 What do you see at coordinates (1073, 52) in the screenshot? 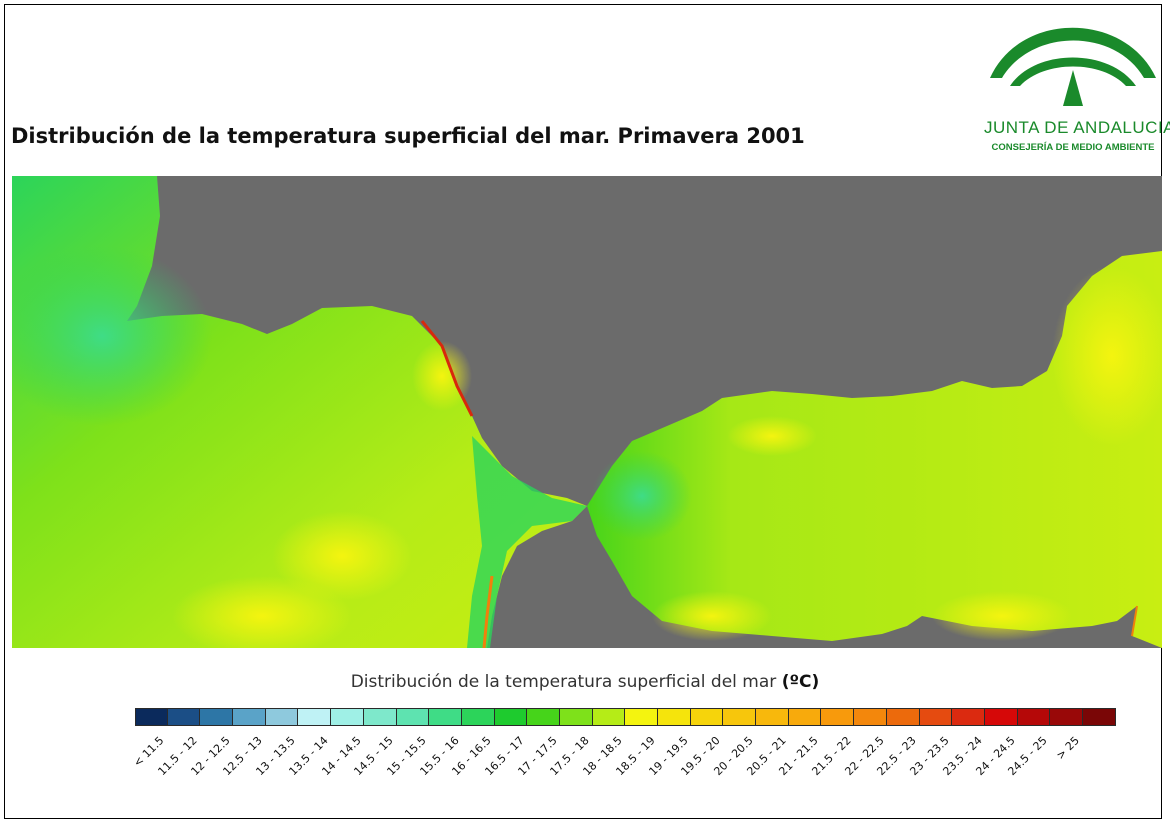
I see `logo-arc-outer` at bounding box center [1073, 52].